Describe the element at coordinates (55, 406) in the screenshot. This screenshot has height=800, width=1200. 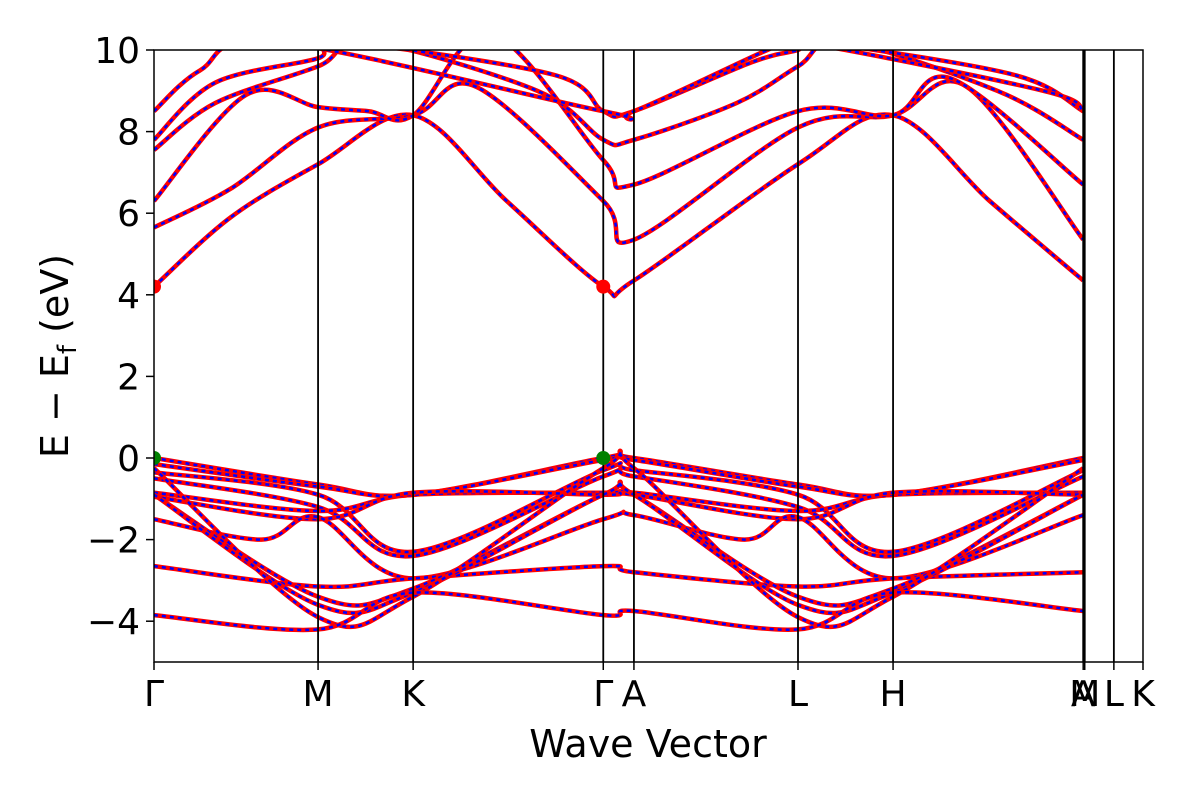
I see `y-axis-label-main: E − E` at that location.